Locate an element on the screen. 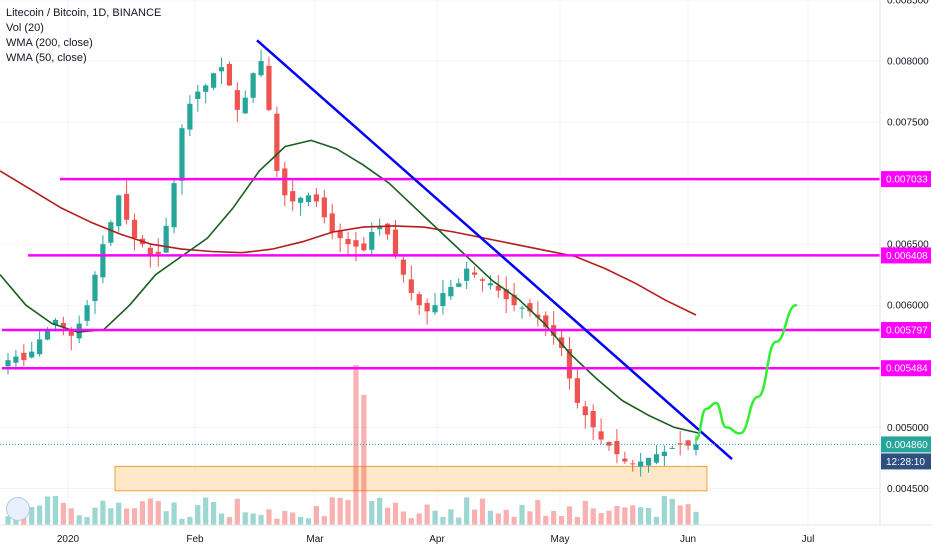 This screenshot has width=932, height=550. y-tick-label: 0.006500 is located at coordinates (908, 245).